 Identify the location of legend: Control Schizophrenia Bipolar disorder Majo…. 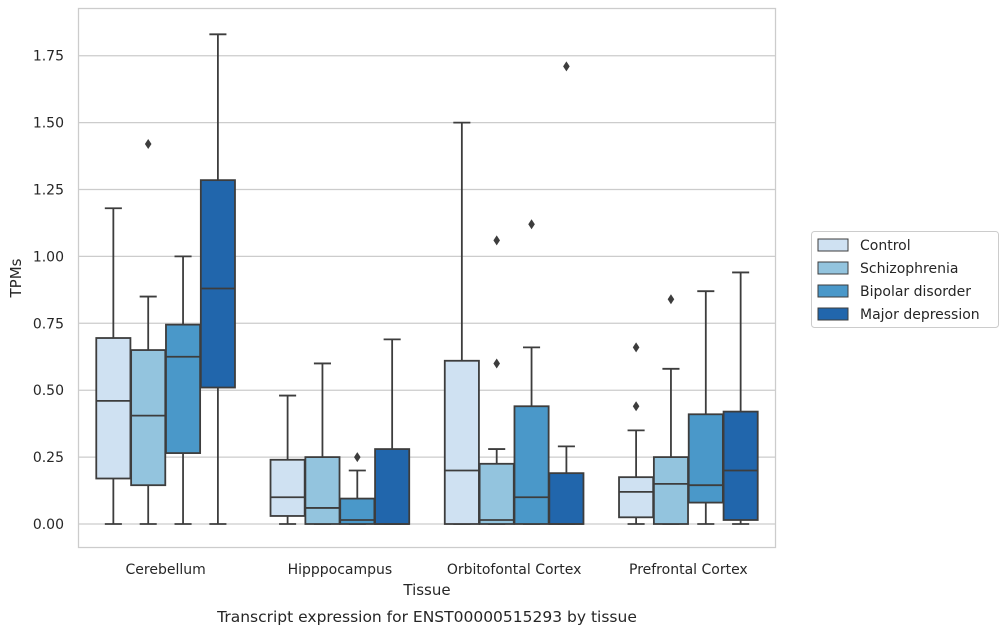
(905, 279).